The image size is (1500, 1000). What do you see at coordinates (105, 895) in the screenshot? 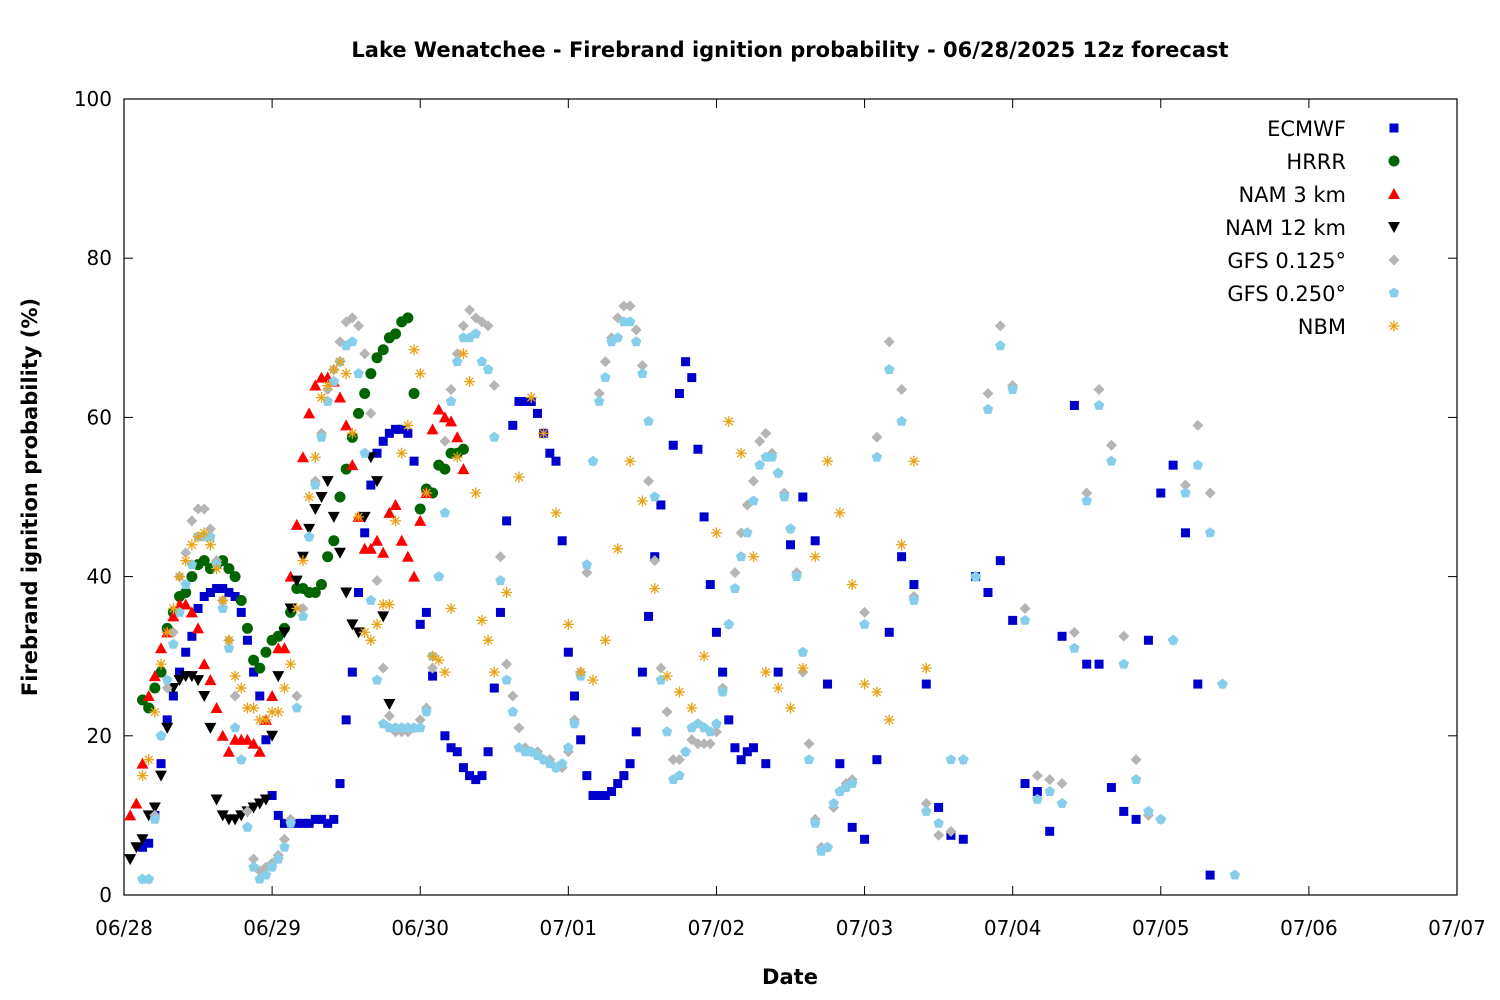
I see `y-tick-label: 0` at bounding box center [105, 895].